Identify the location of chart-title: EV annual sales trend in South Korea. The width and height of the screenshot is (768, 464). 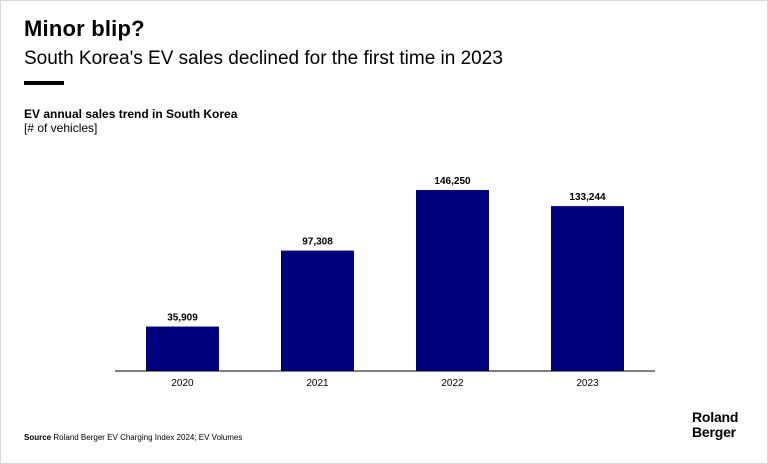
(131, 114).